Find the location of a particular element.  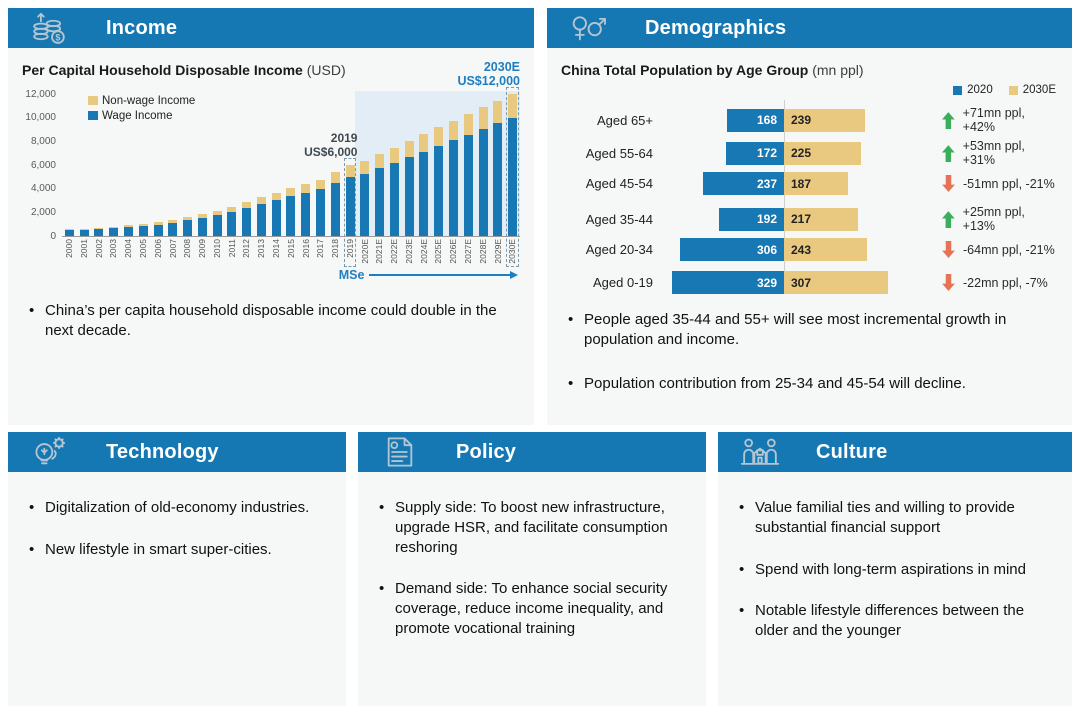

income-bar-2013 is located at coordinates (261, 165).